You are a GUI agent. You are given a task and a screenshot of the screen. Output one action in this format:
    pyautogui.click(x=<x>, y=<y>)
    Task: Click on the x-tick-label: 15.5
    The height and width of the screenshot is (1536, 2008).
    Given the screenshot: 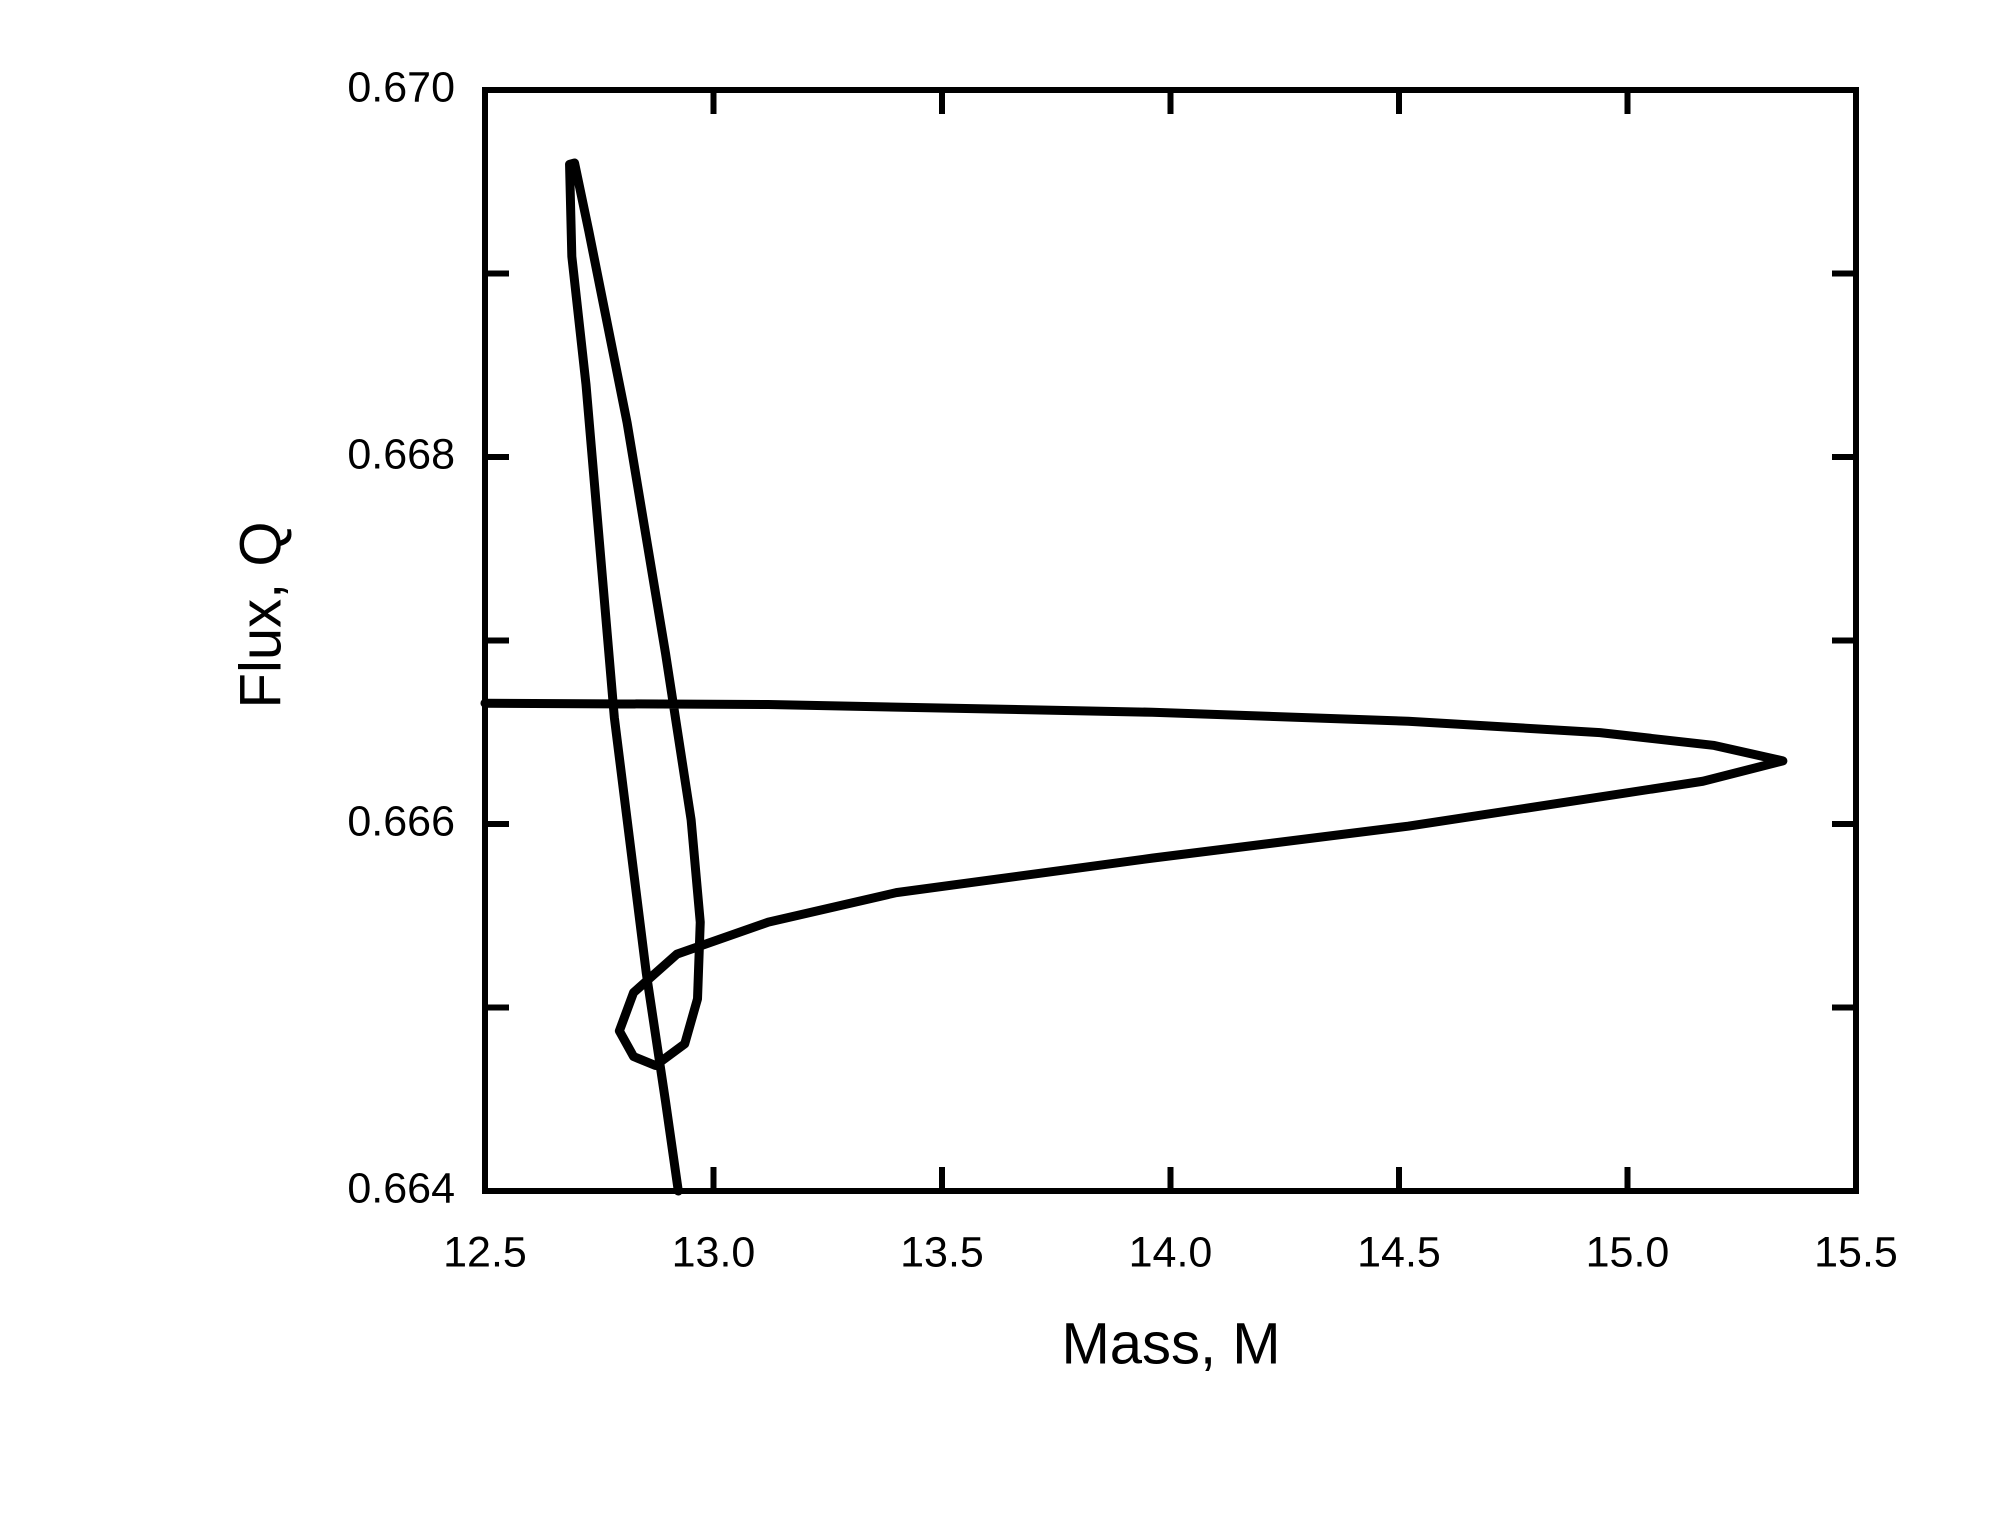 What is the action you would take?
    pyautogui.click(x=1856, y=1252)
    